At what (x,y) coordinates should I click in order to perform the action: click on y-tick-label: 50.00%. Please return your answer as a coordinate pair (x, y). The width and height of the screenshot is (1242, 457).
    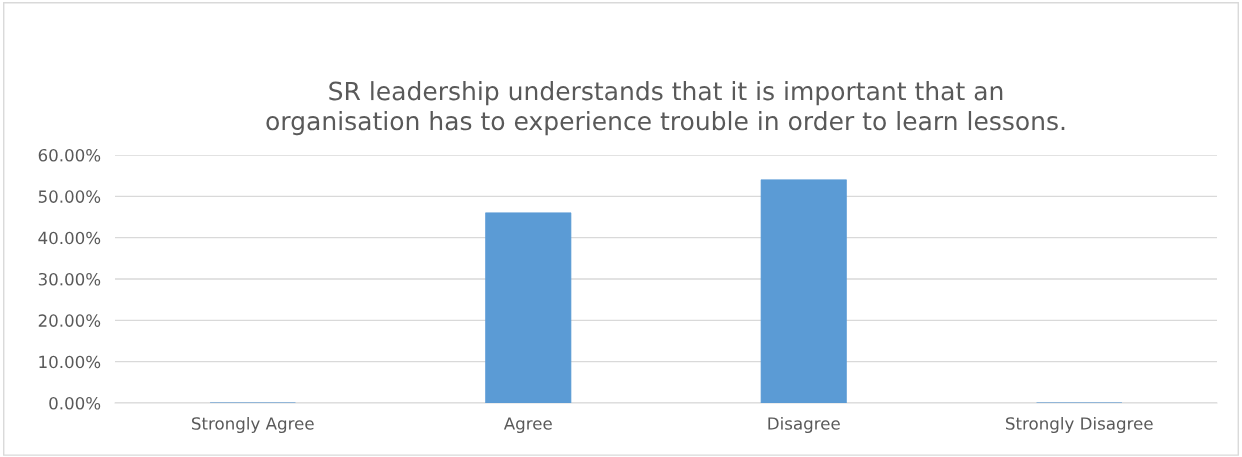
    Looking at the image, I should click on (69, 196).